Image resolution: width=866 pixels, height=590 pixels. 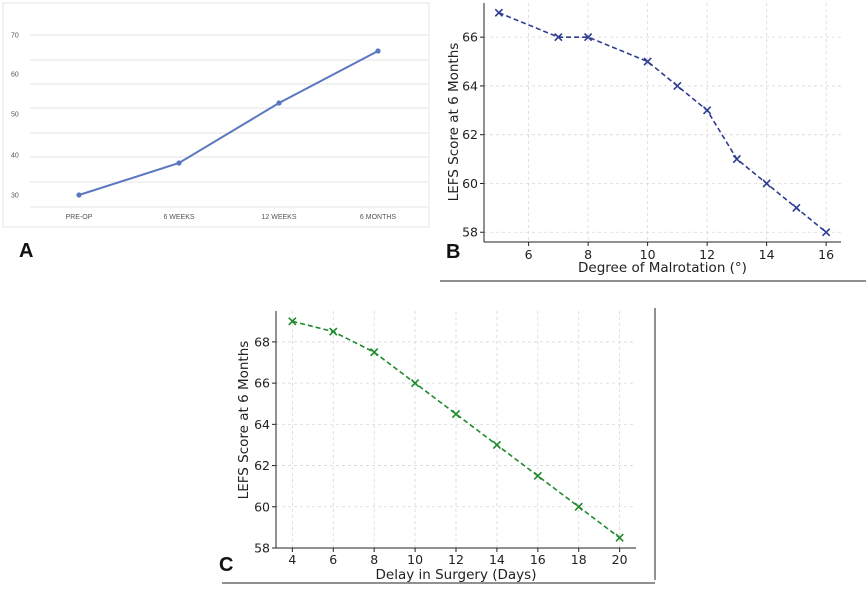 I want to click on panel-c-xtick-label: 4, so click(x=292, y=559).